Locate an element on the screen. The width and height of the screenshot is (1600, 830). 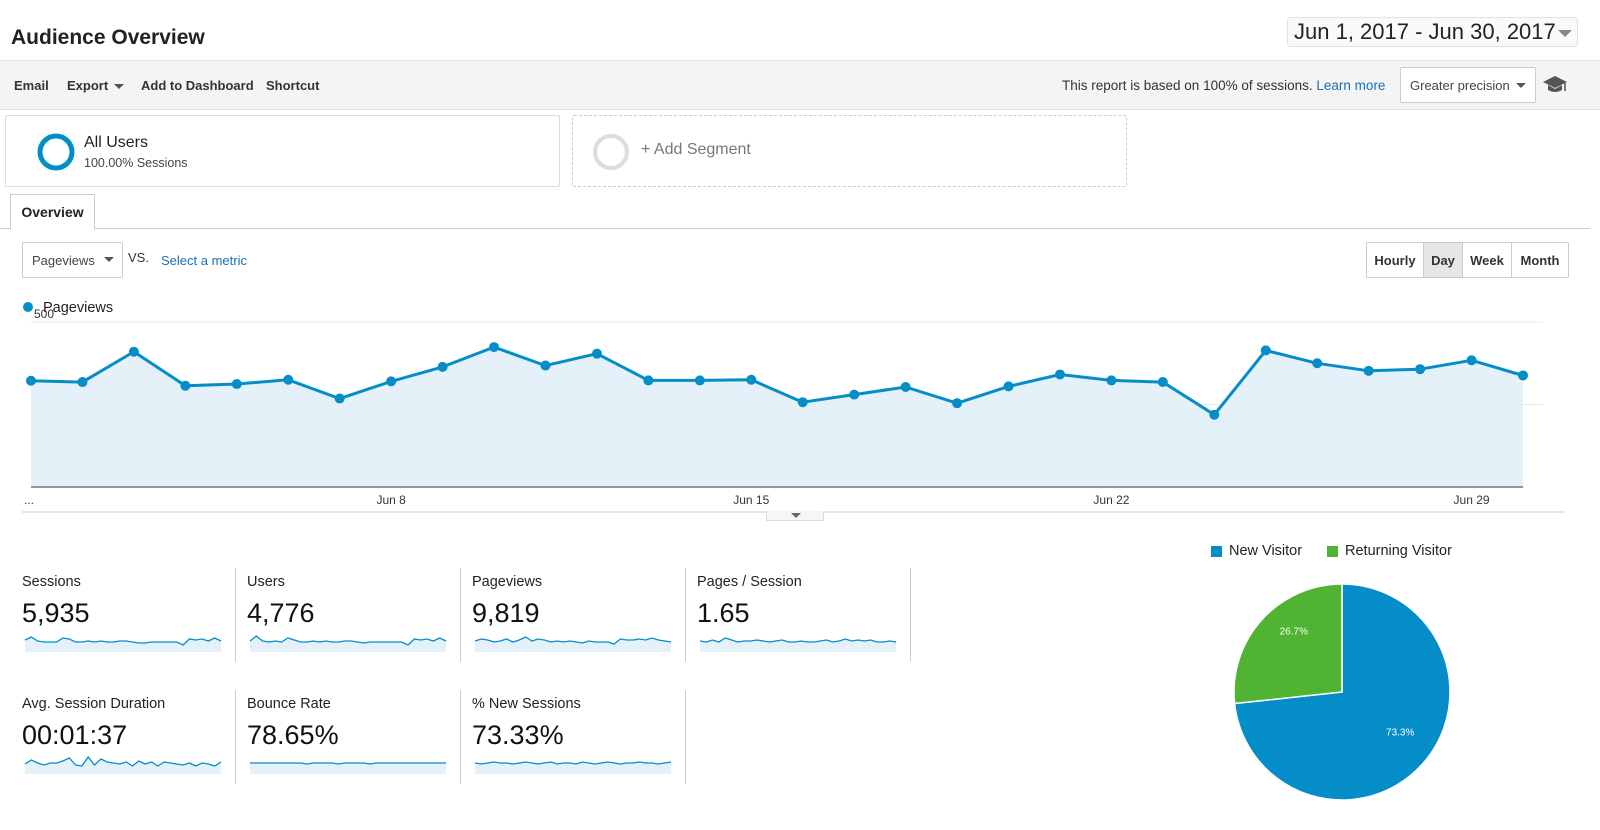
export-button: Export is located at coordinates (96, 85).